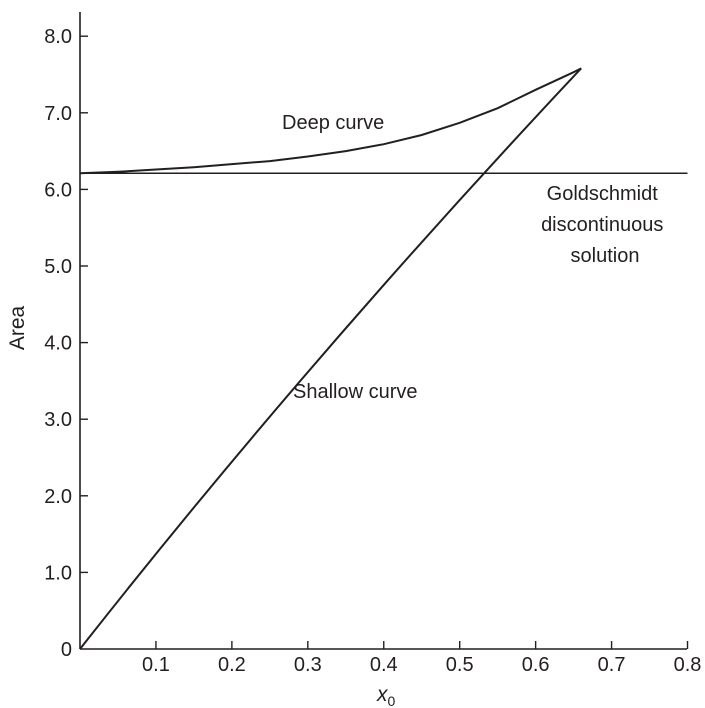 This screenshot has height=708, width=705. I want to click on x-tick-label: 0.4, so click(384, 665).